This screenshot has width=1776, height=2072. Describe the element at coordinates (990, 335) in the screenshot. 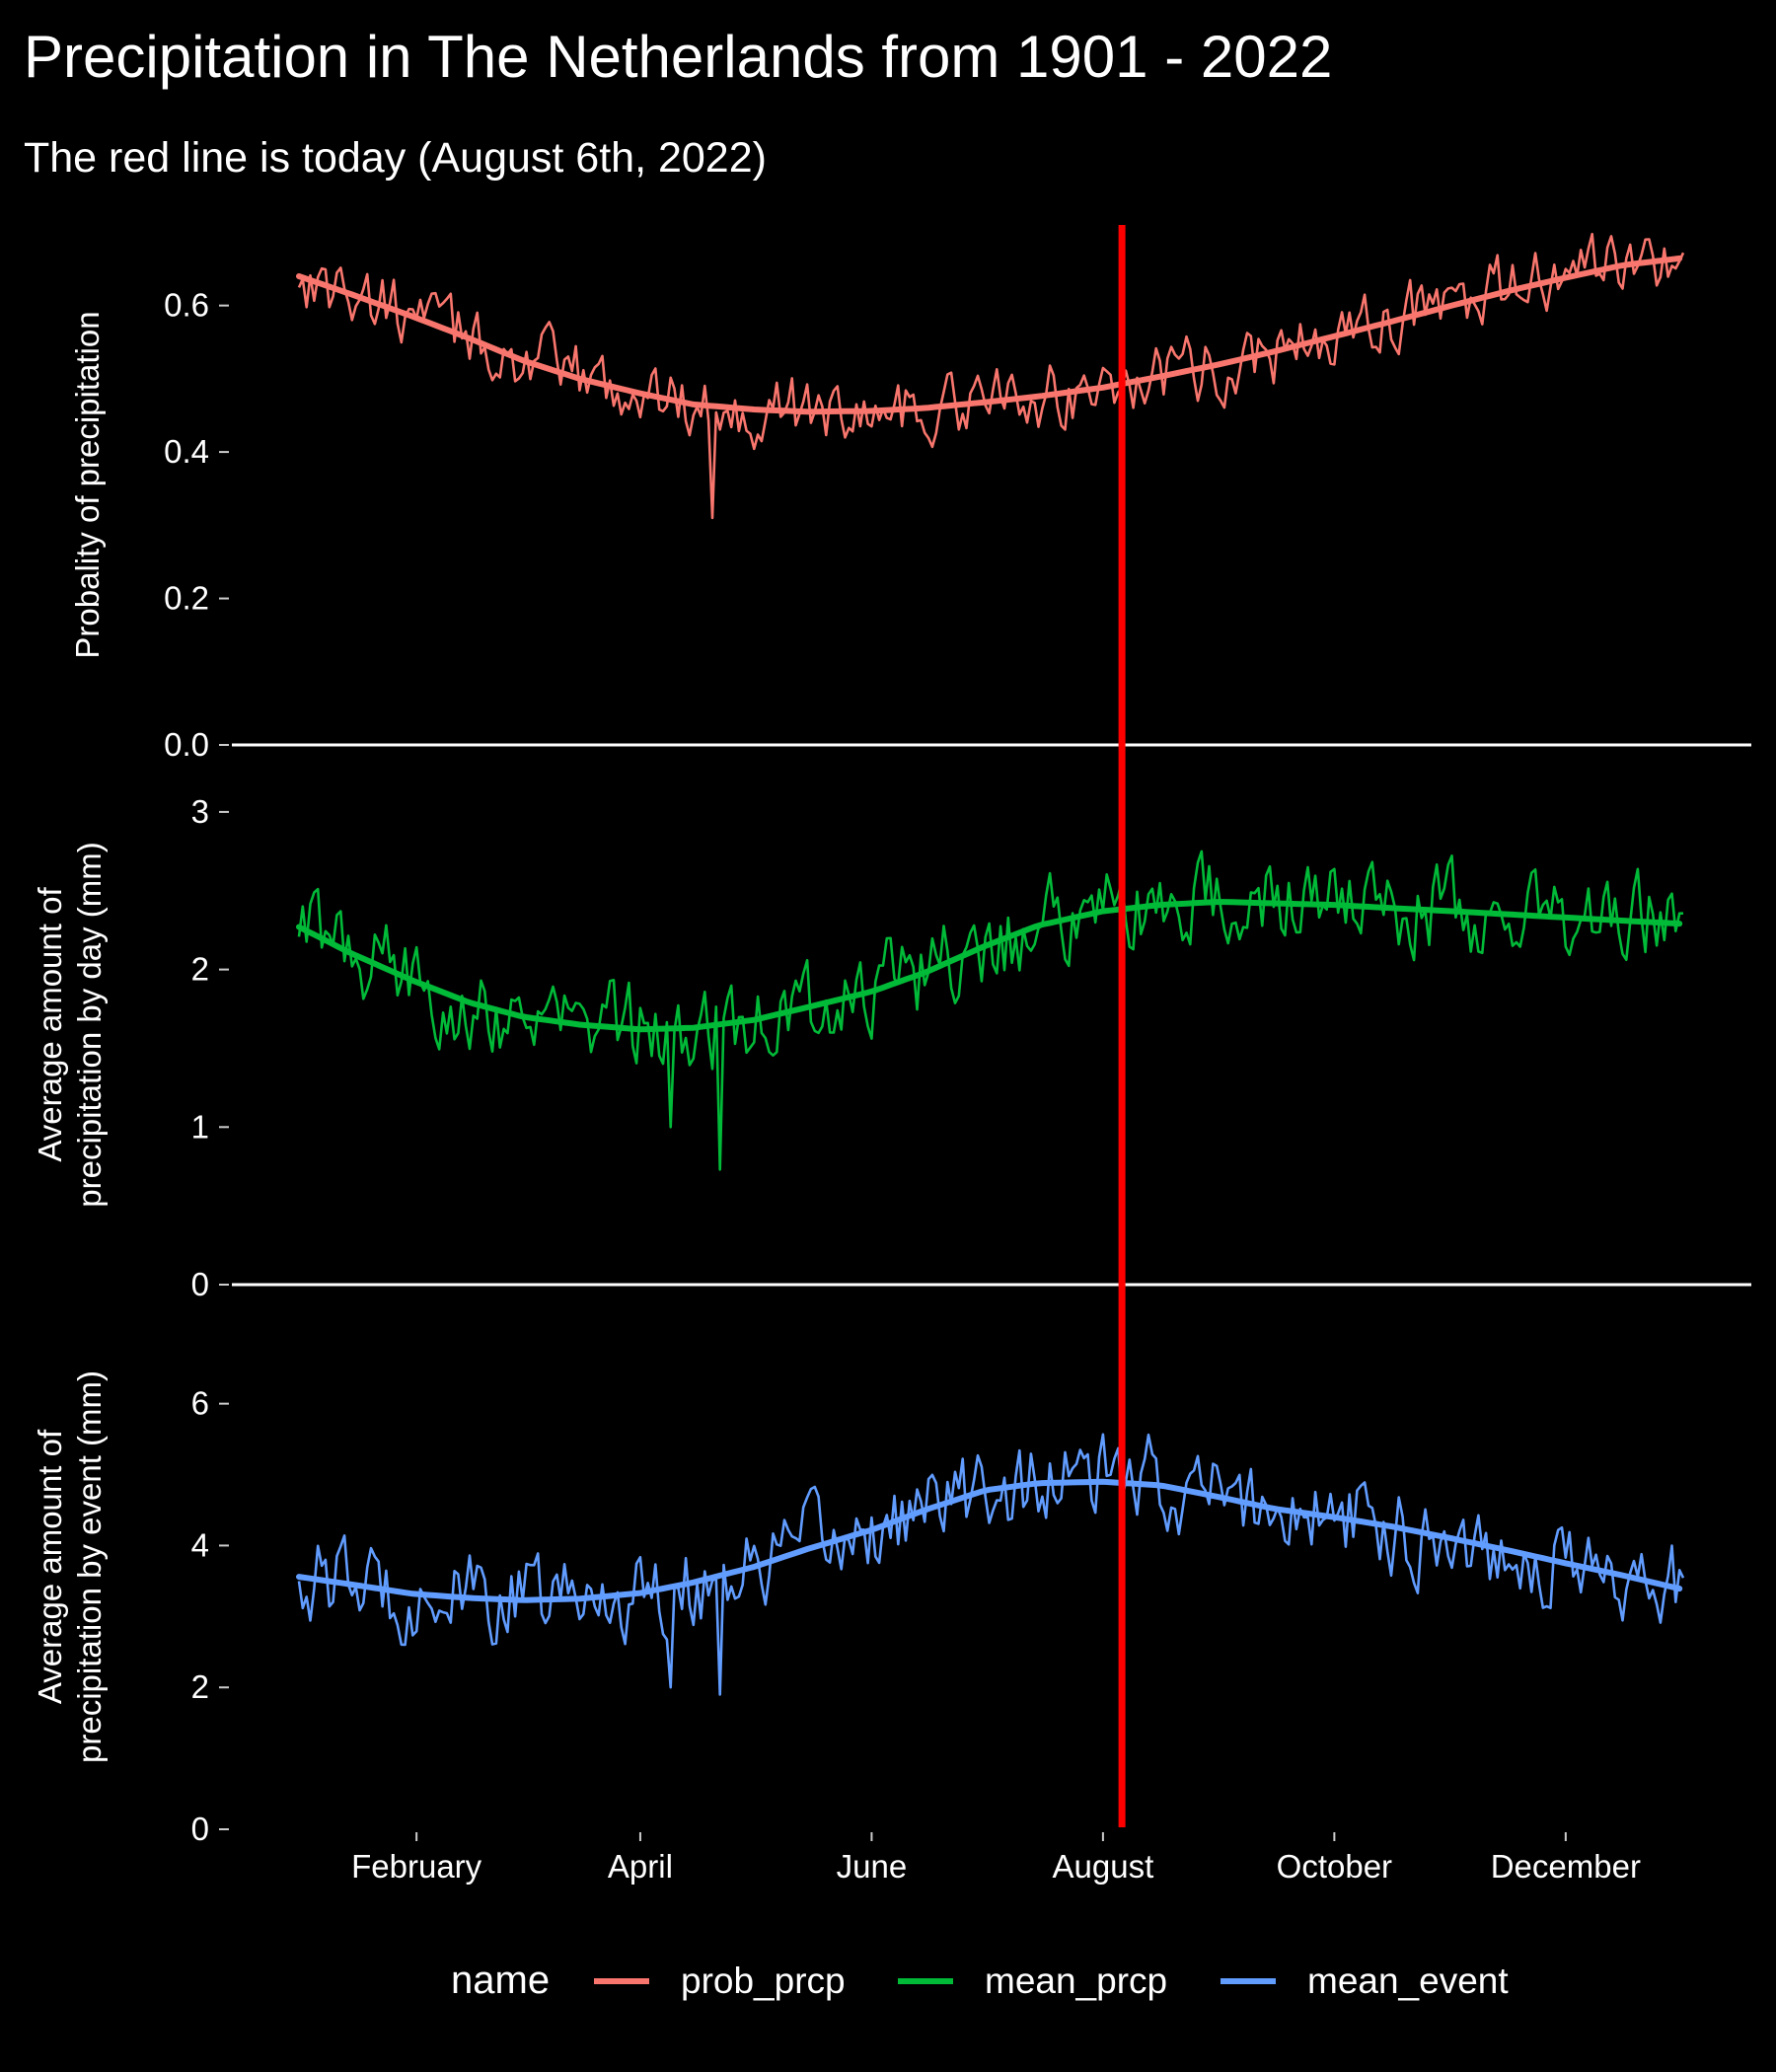

I see `series-prob_prcp-smooth` at that location.